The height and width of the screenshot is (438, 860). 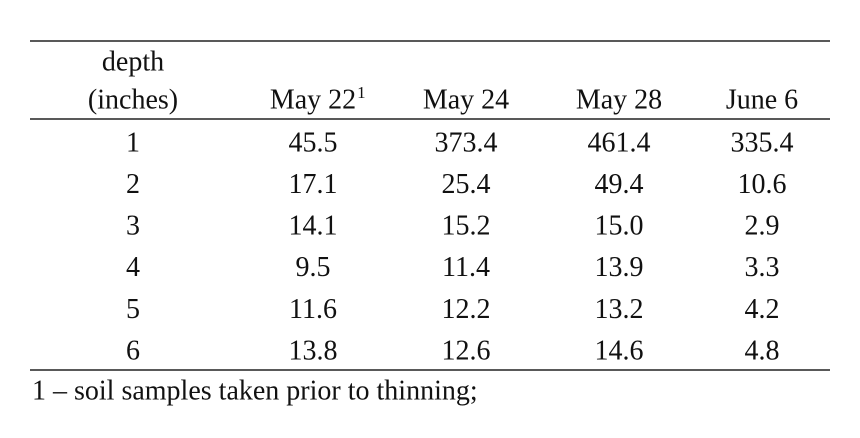 I want to click on table-cell: 14.1, so click(x=313, y=226).